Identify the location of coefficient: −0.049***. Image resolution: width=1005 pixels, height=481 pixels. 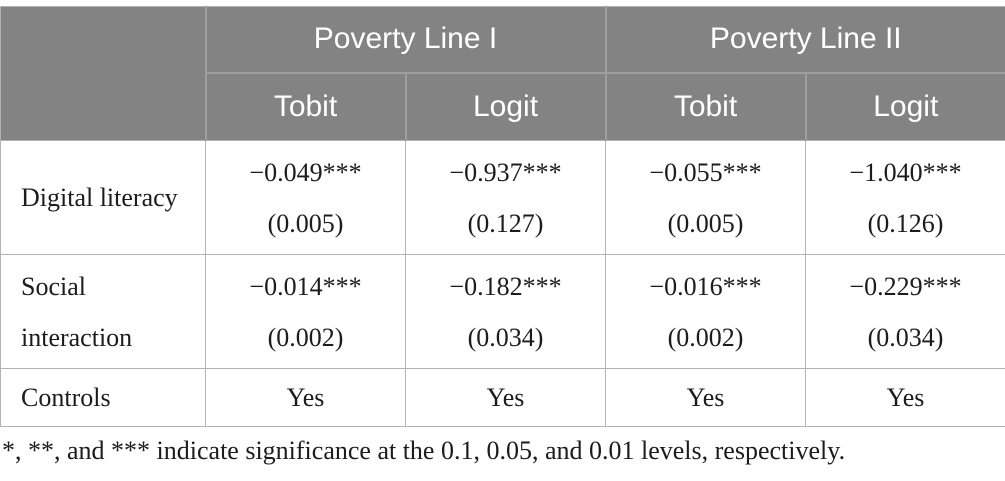
(305, 172).